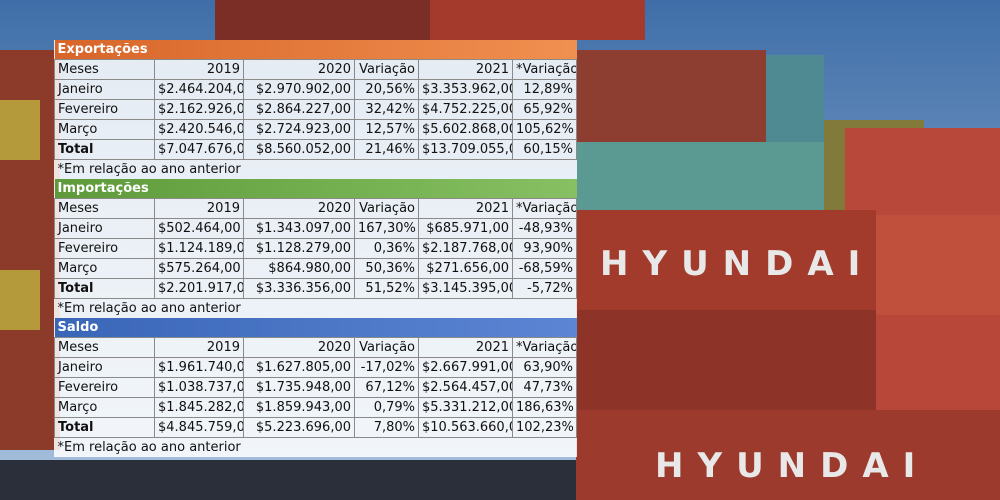 The height and width of the screenshot is (500, 1000). I want to click on cell: 0,79%, so click(386, 407).